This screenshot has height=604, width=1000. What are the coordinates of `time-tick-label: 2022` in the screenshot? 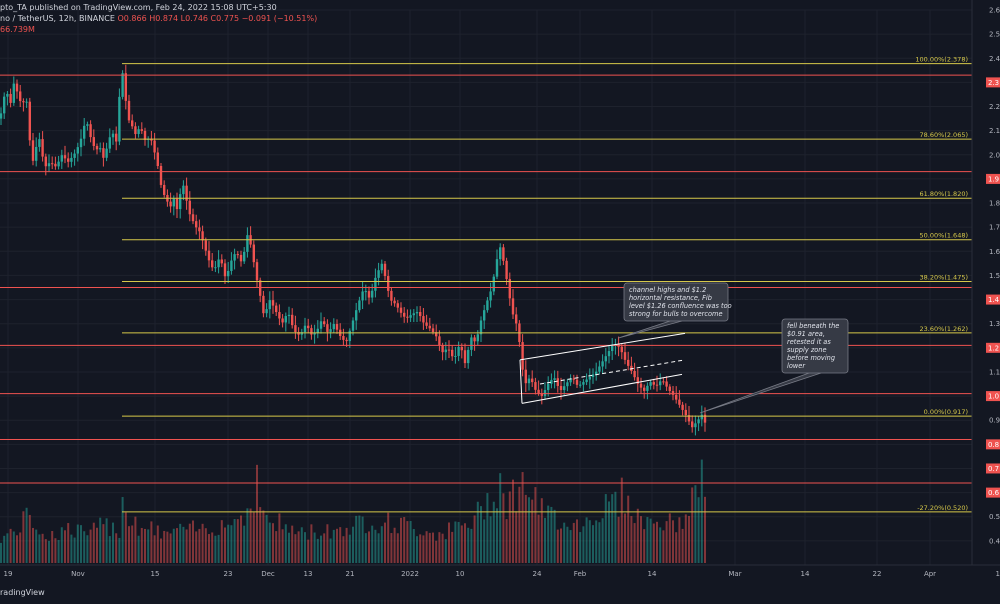 It's located at (410, 574).